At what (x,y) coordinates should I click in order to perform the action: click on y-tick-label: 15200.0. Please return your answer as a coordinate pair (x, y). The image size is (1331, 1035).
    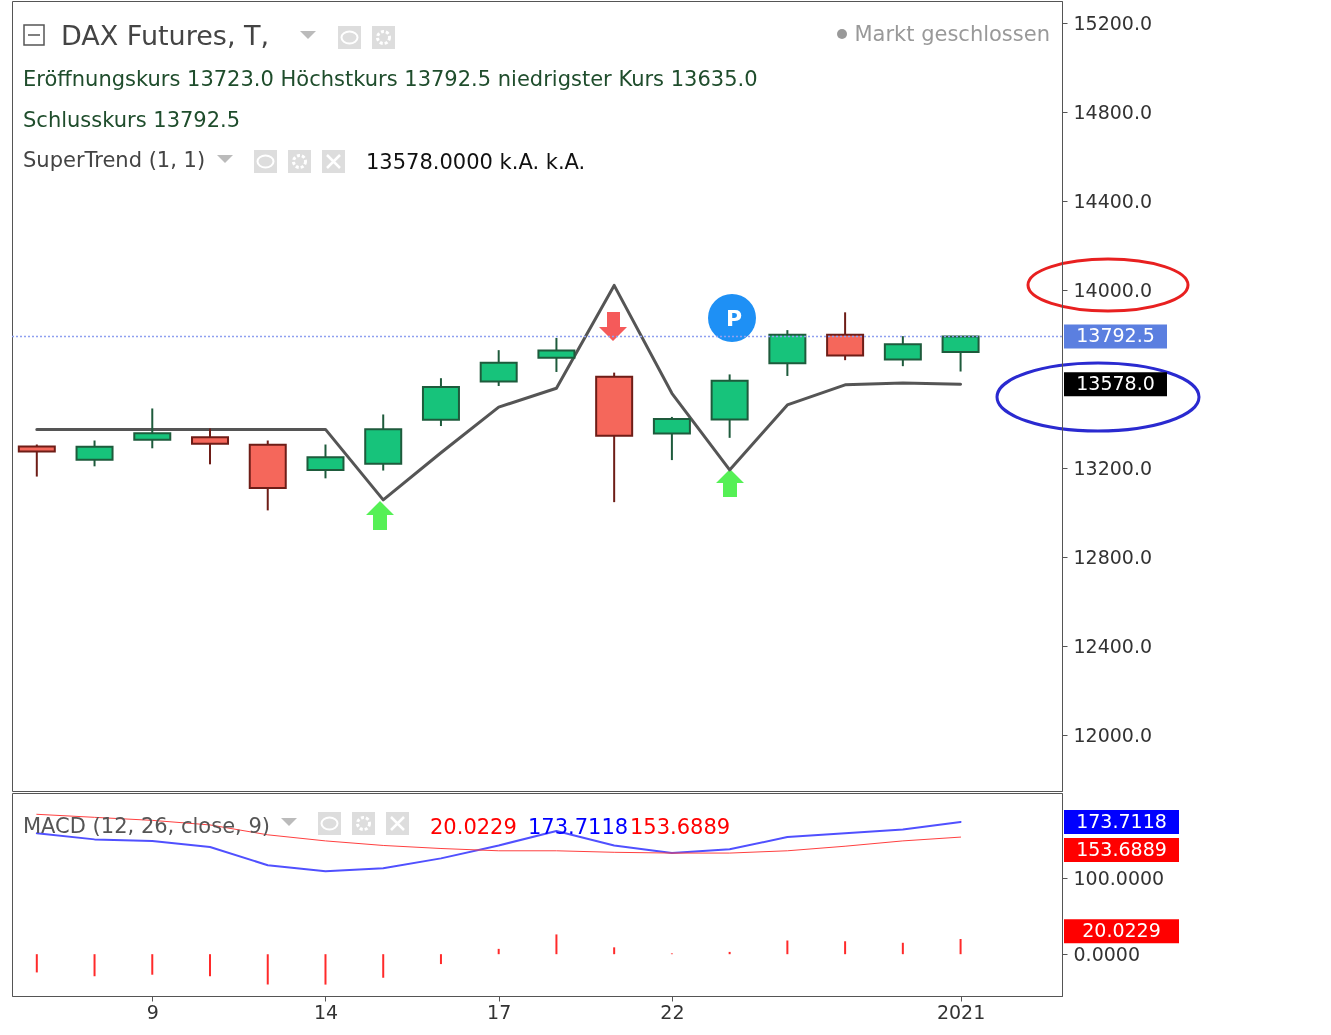
    Looking at the image, I should click on (1113, 22).